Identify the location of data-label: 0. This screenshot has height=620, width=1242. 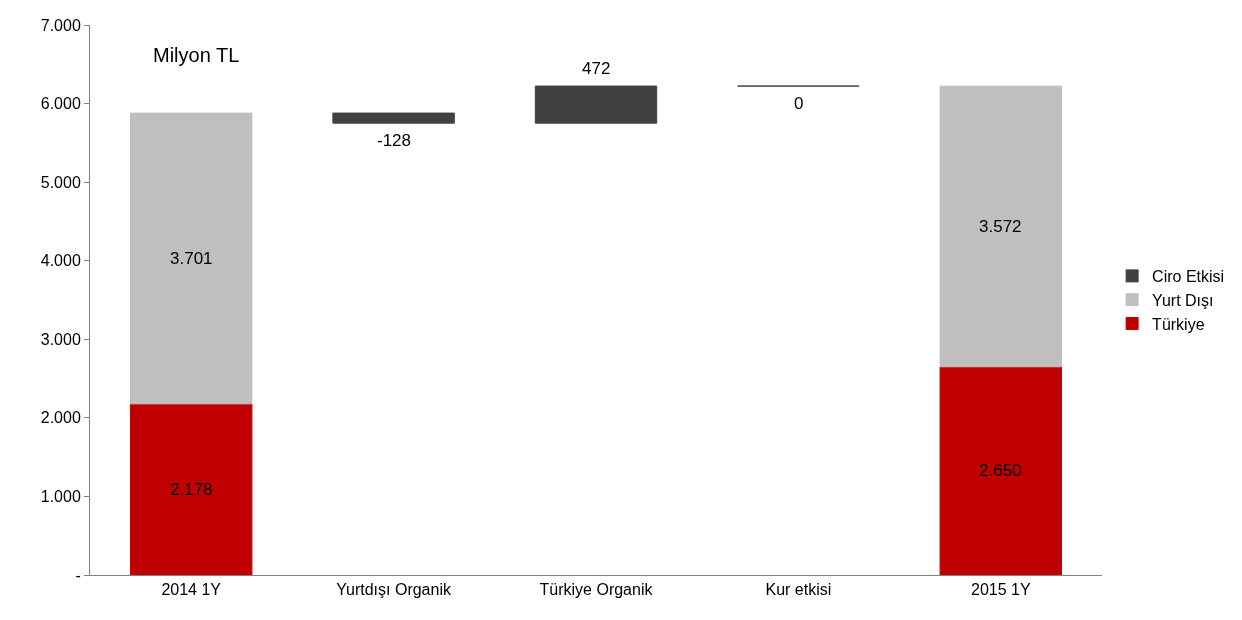
(799, 103).